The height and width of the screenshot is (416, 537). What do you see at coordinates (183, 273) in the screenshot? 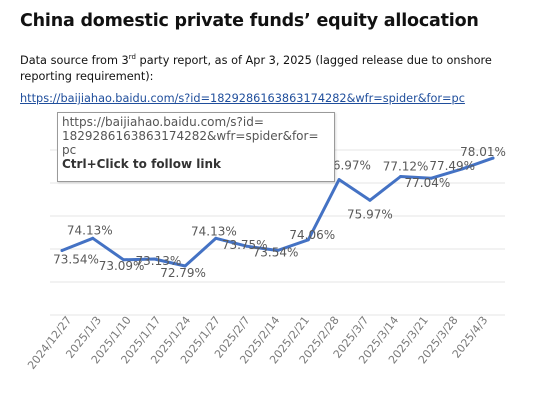
I see `data-label: 72.79%` at bounding box center [183, 273].